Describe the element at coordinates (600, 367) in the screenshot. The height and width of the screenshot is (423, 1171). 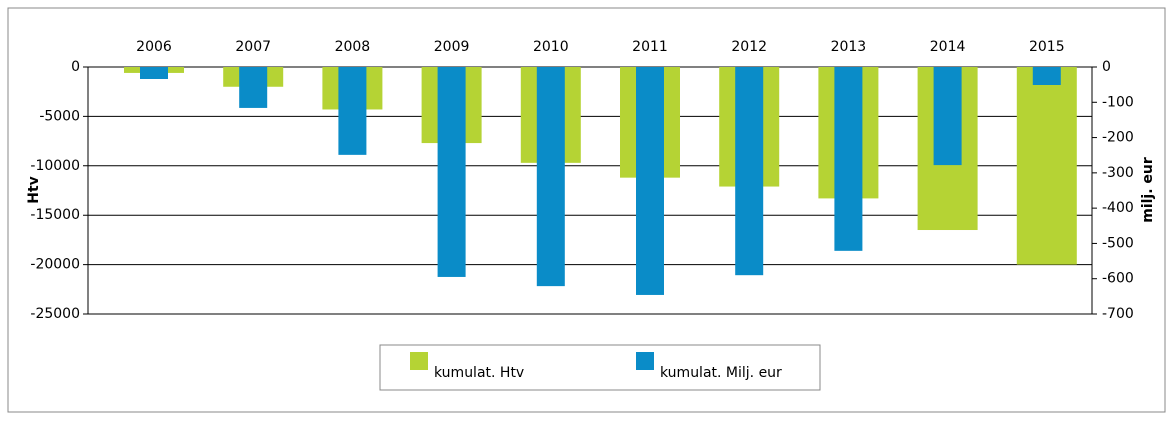
I see `legend-box` at that location.